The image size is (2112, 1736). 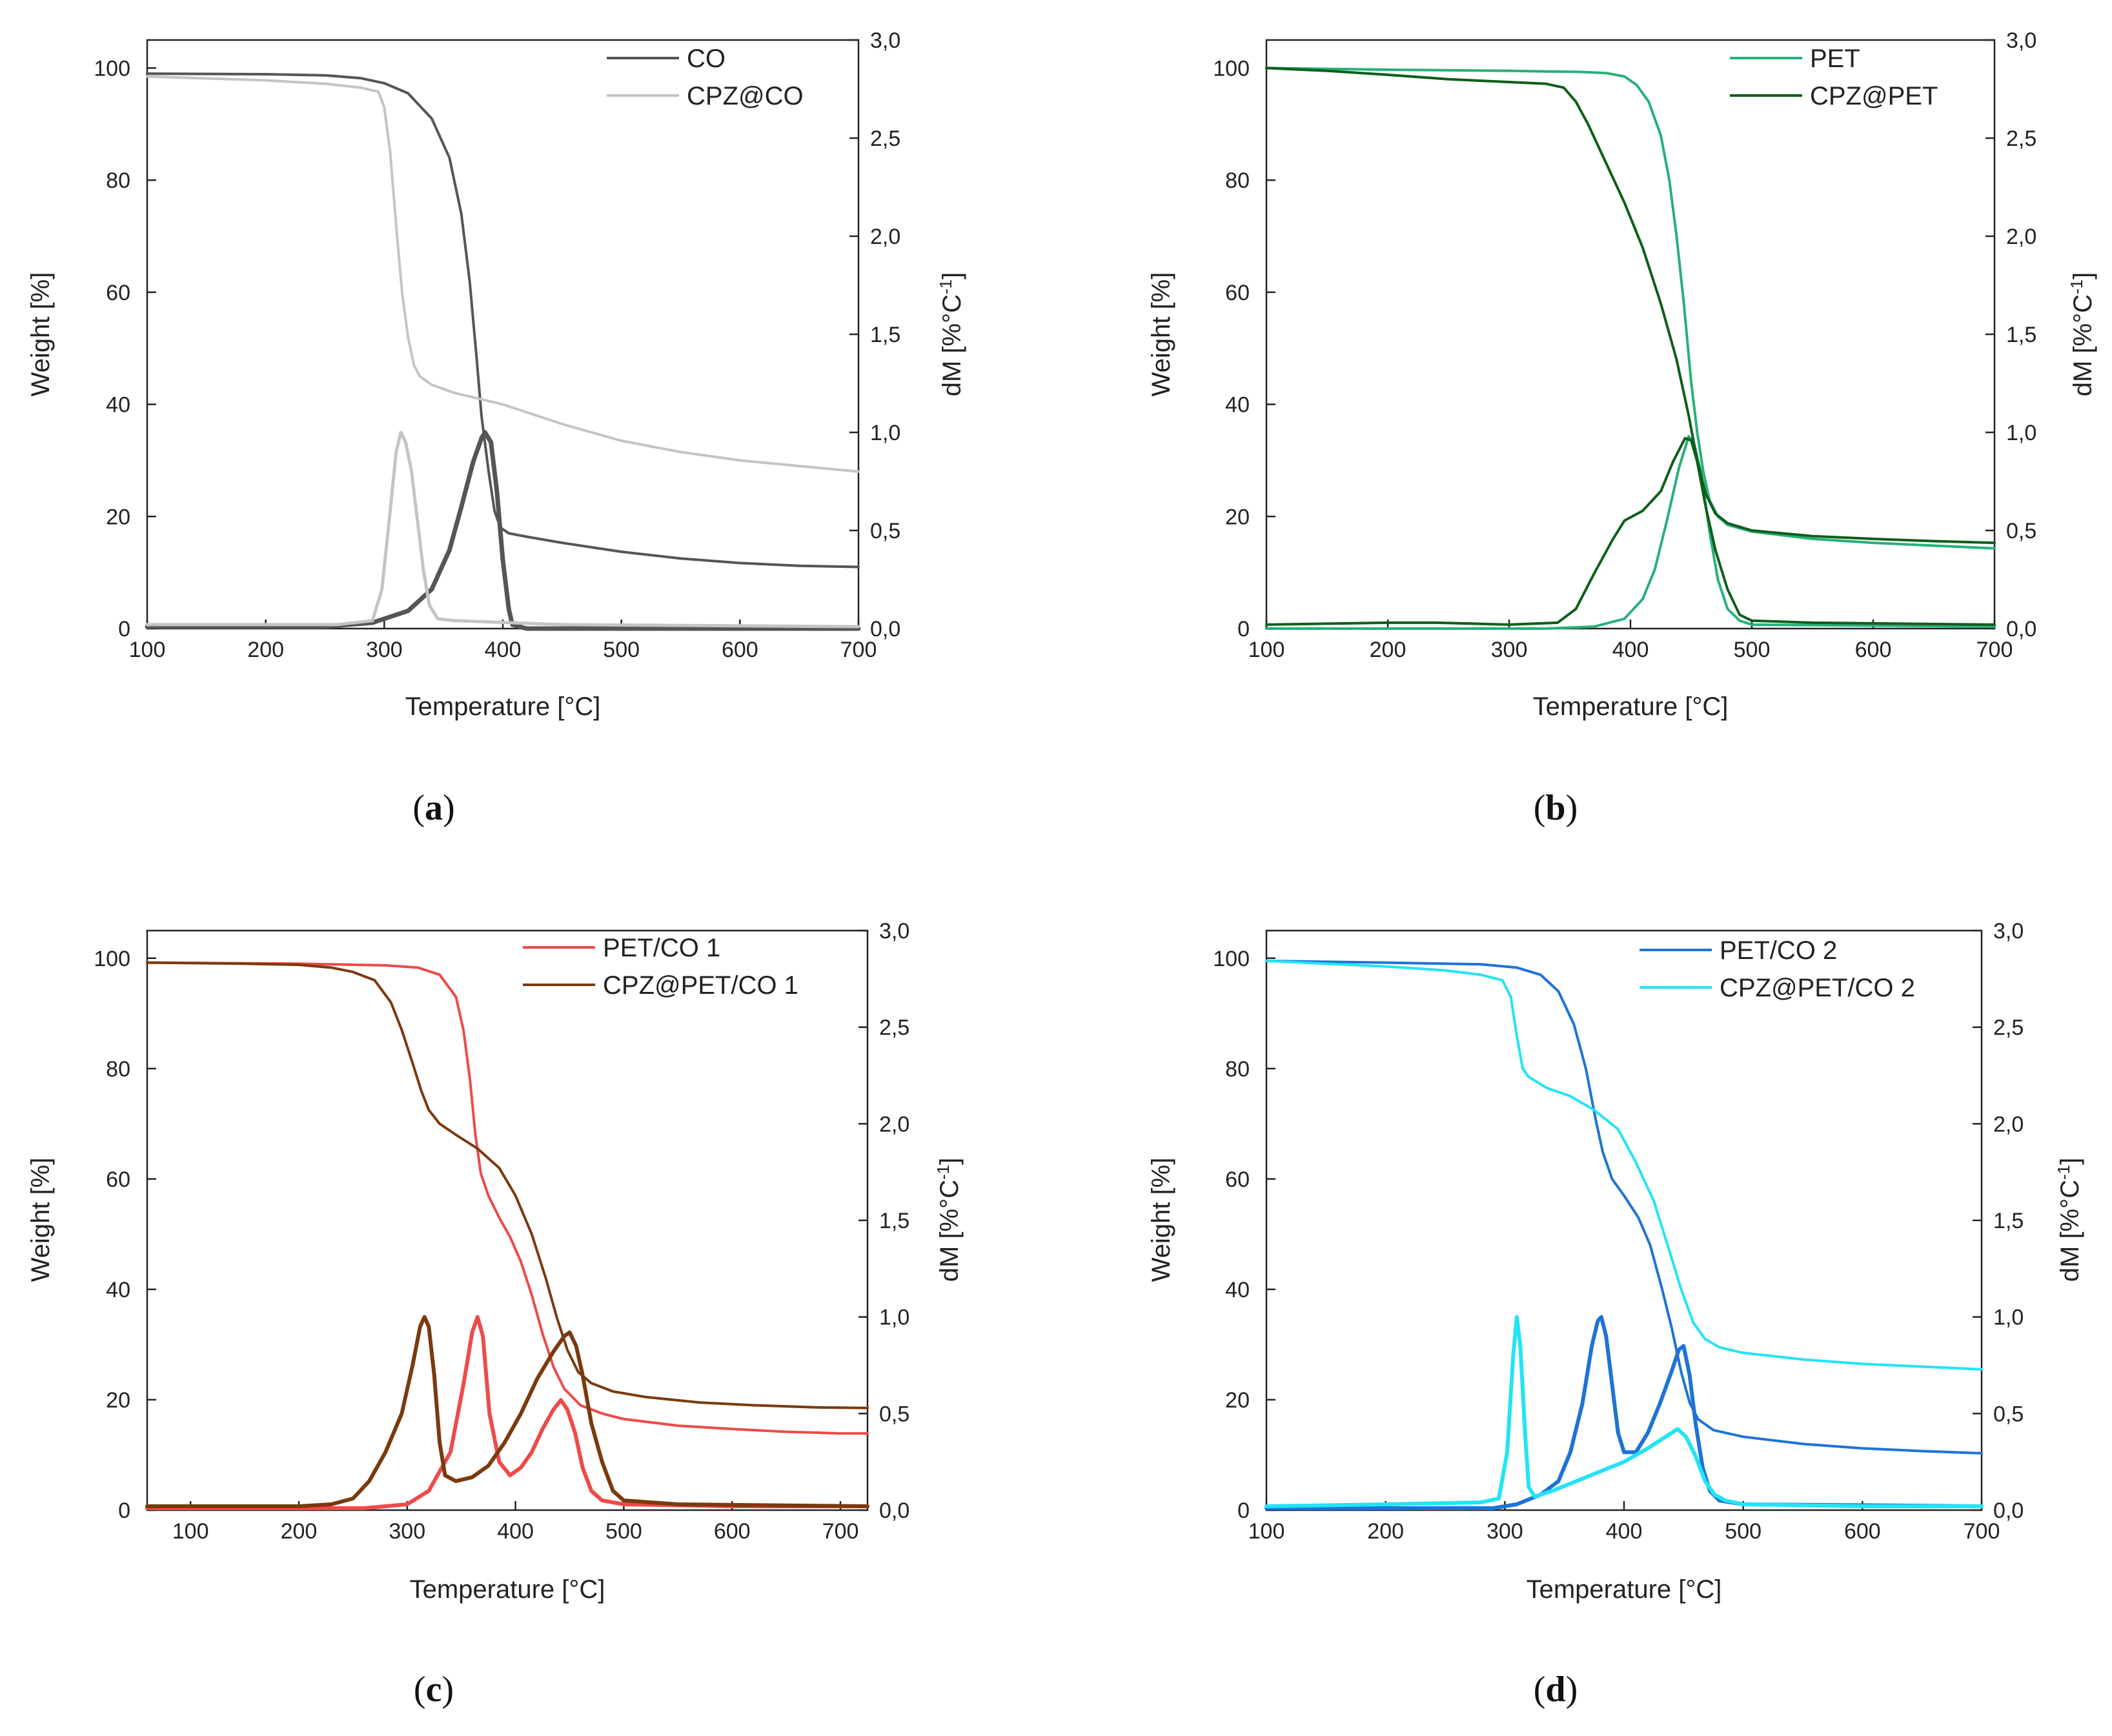 What do you see at coordinates (1625, 1531) in the screenshot?
I see `x-tick-label: 400` at bounding box center [1625, 1531].